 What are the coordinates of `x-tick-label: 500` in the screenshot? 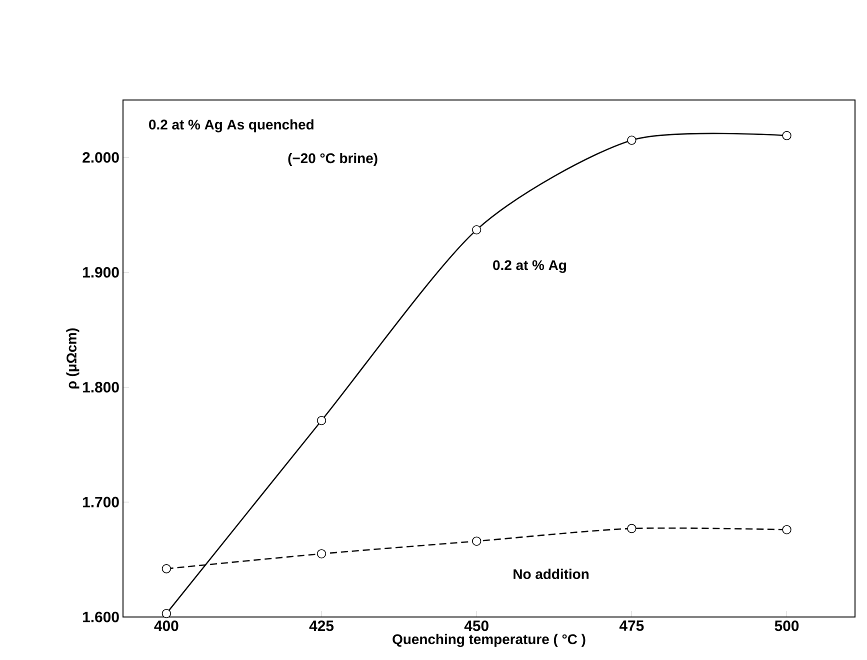 It's located at (786, 626).